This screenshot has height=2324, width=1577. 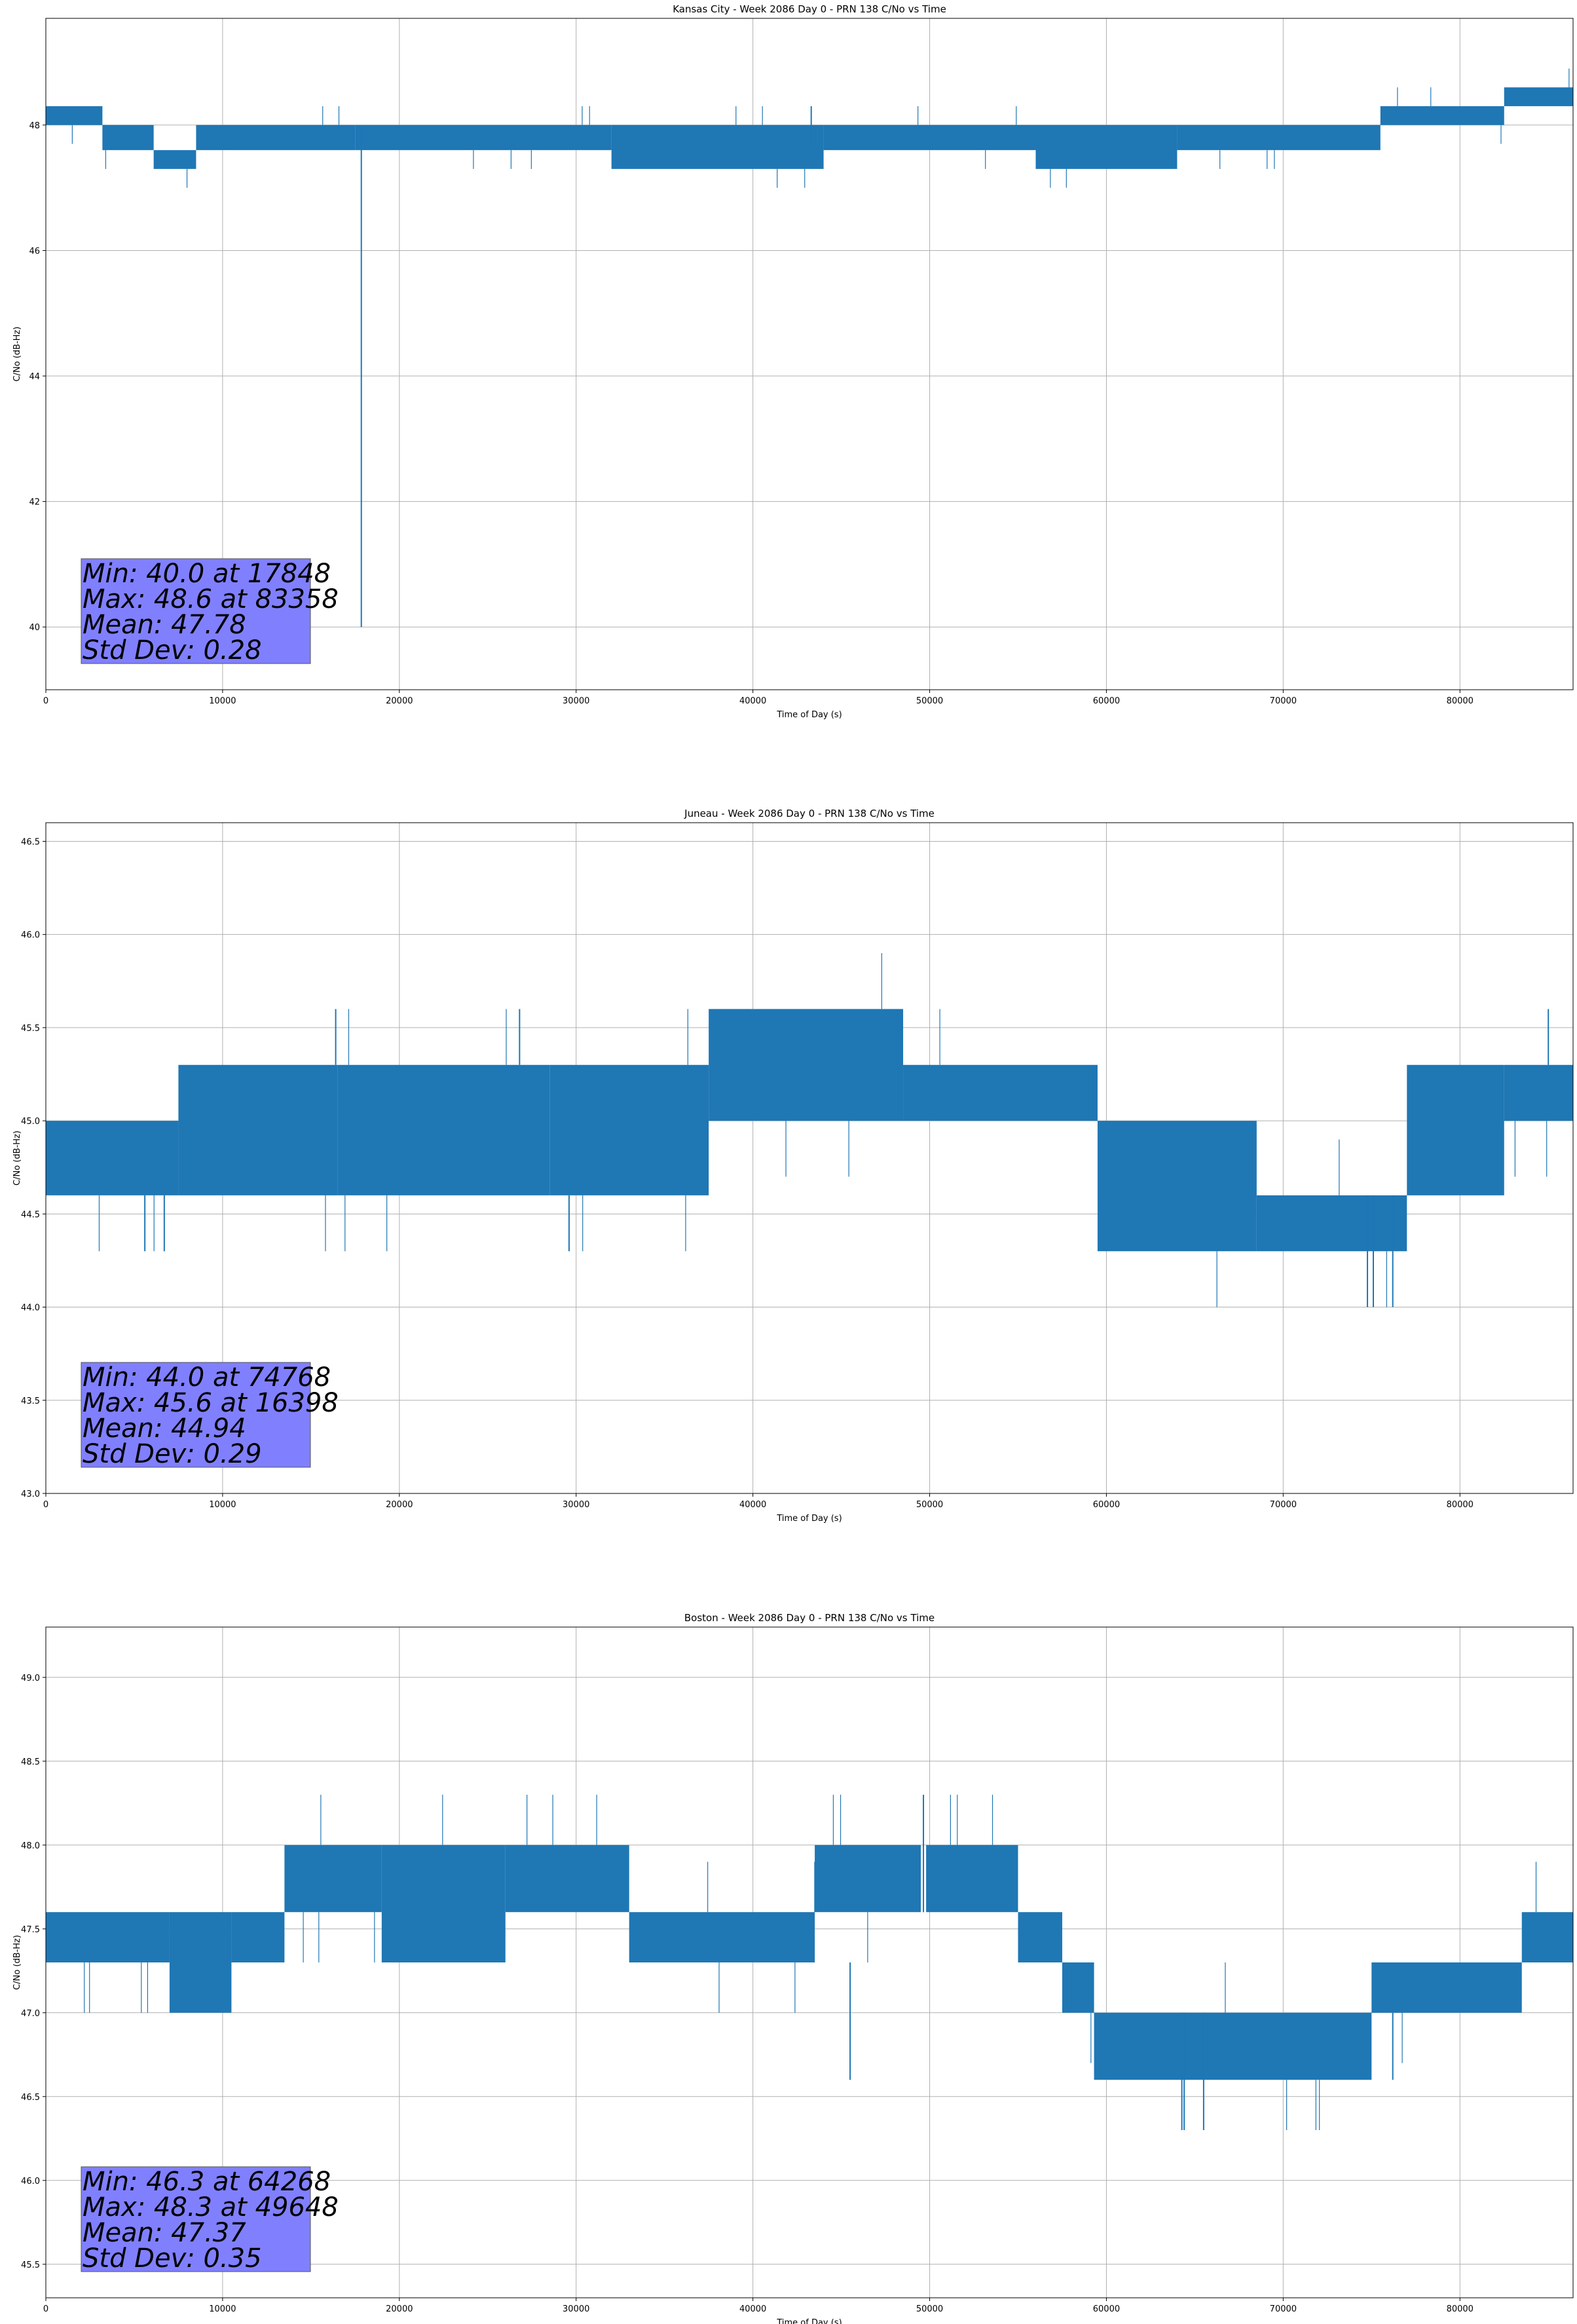 I want to click on y-tick-label: 46.0, so click(x=30, y=2181).